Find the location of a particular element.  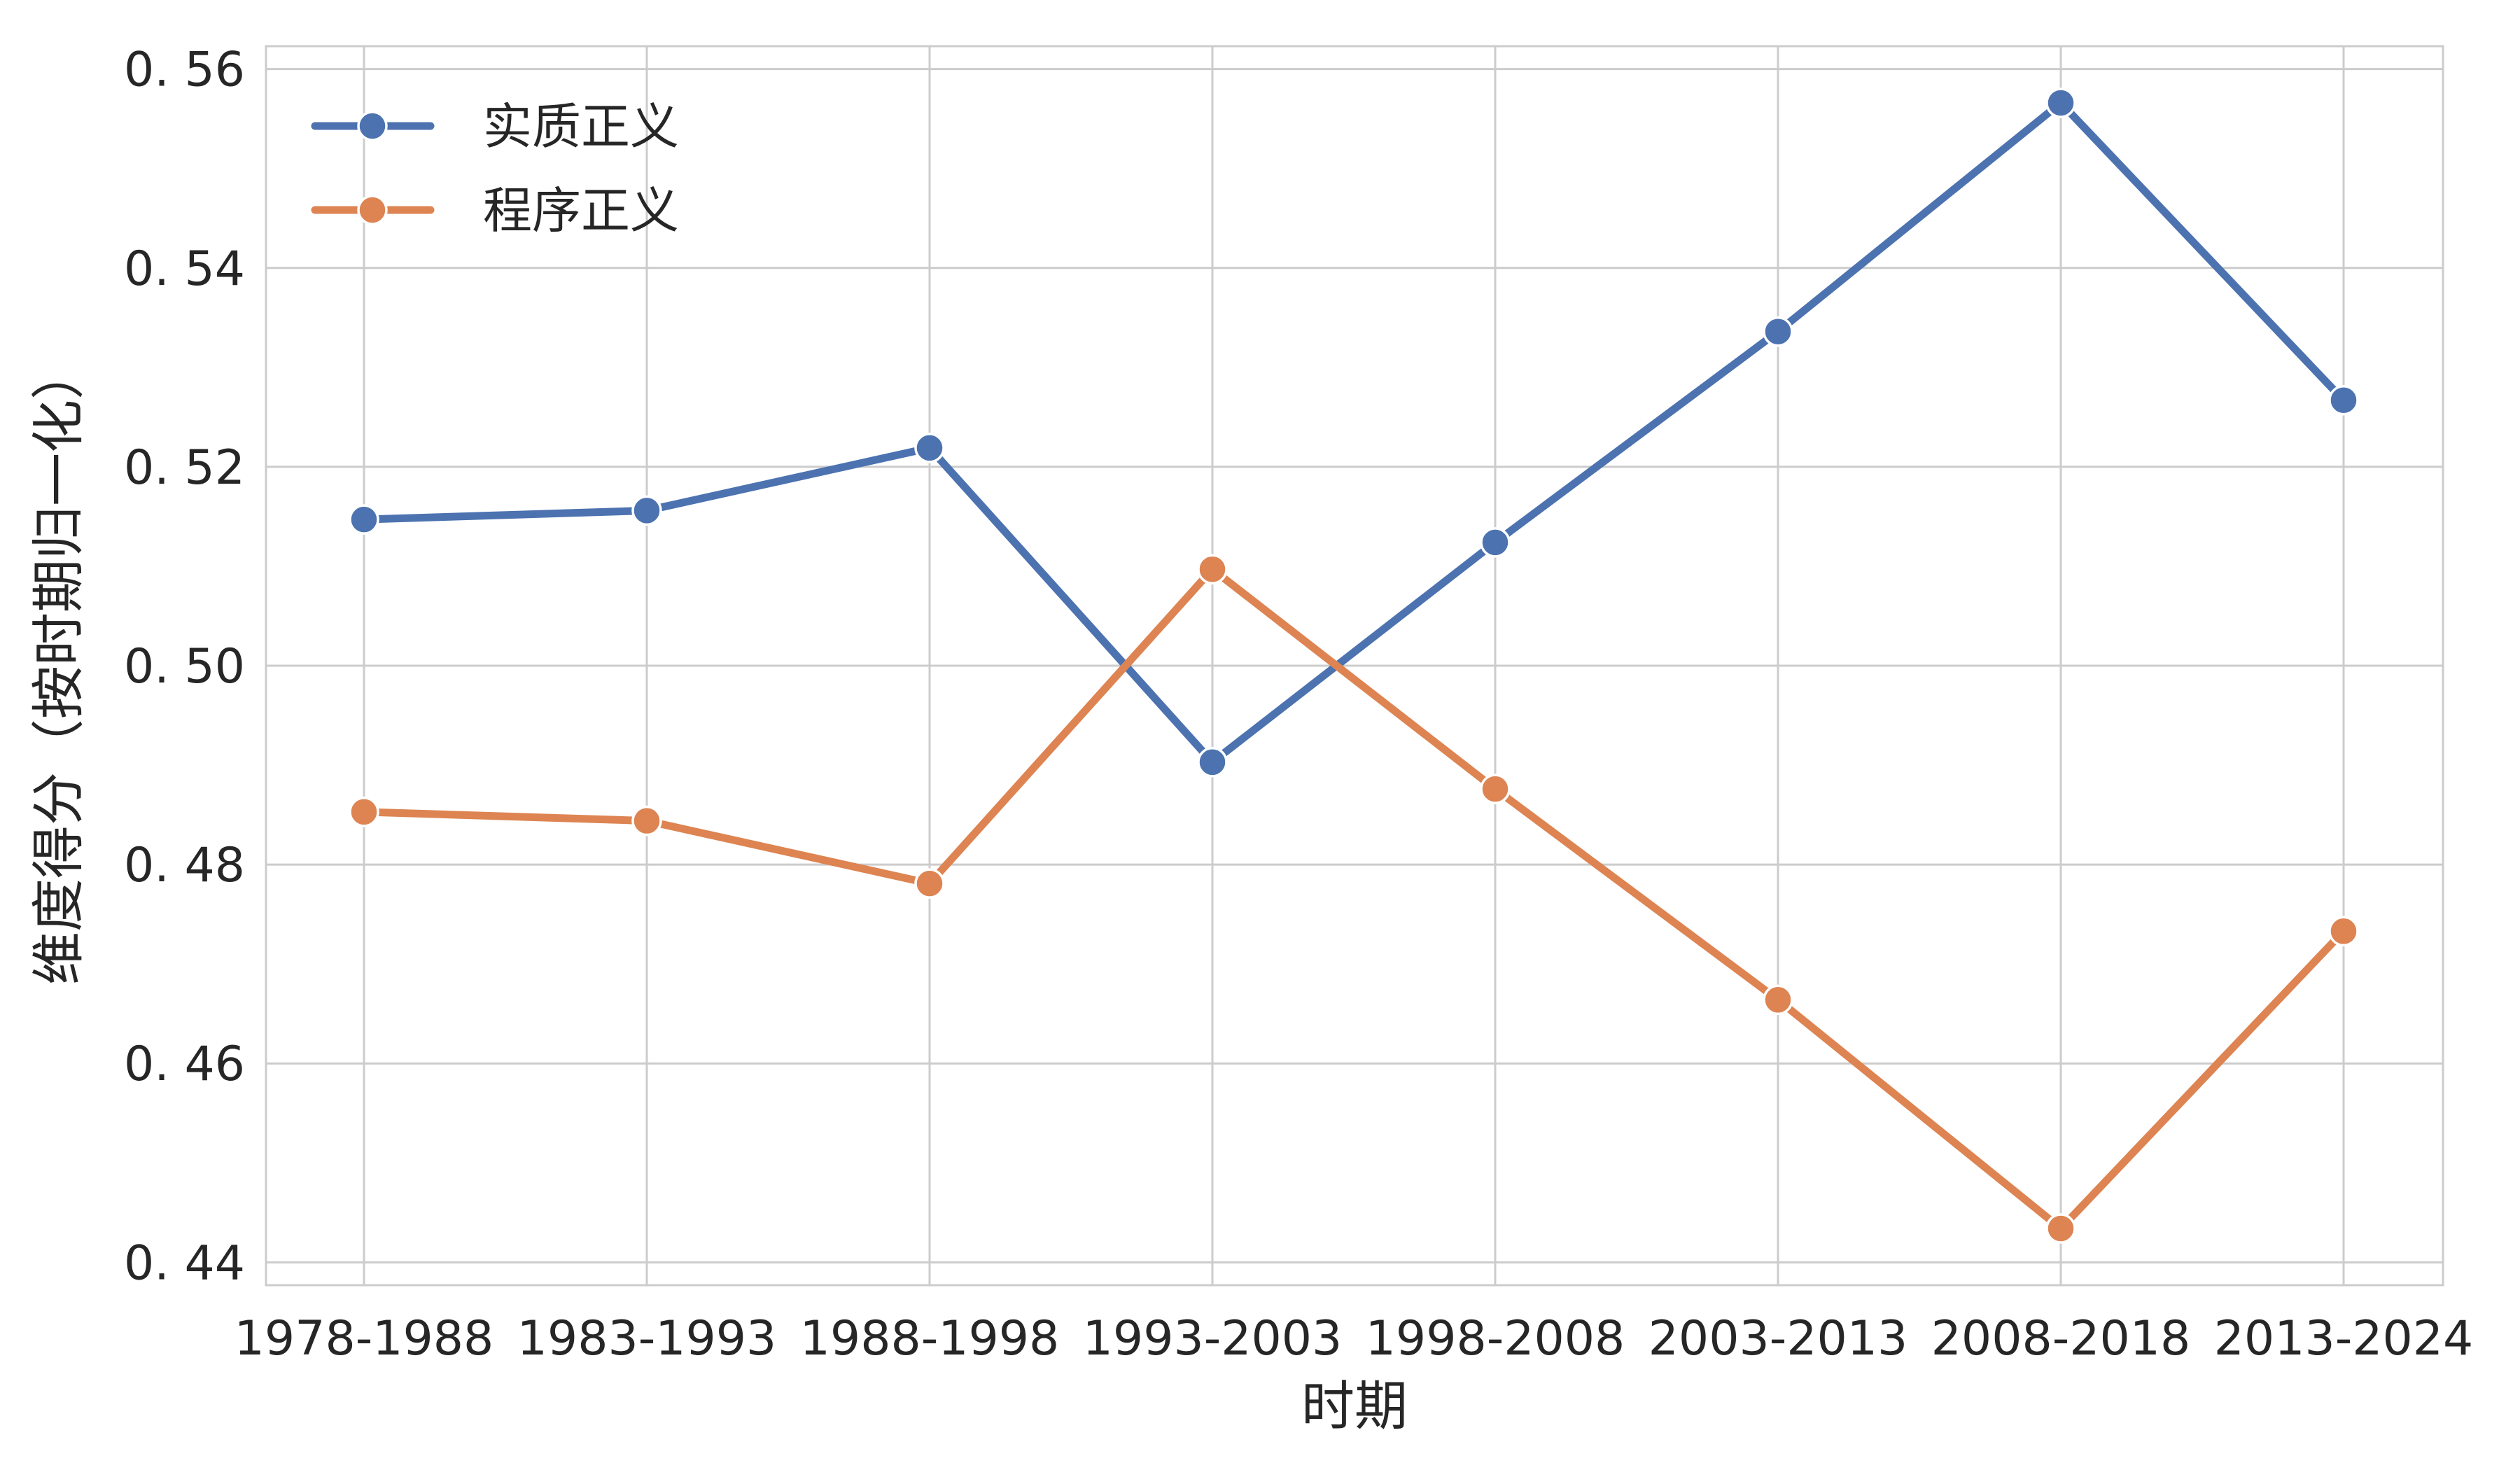

legend-item-1: 实质正义 is located at coordinates (495, 126).